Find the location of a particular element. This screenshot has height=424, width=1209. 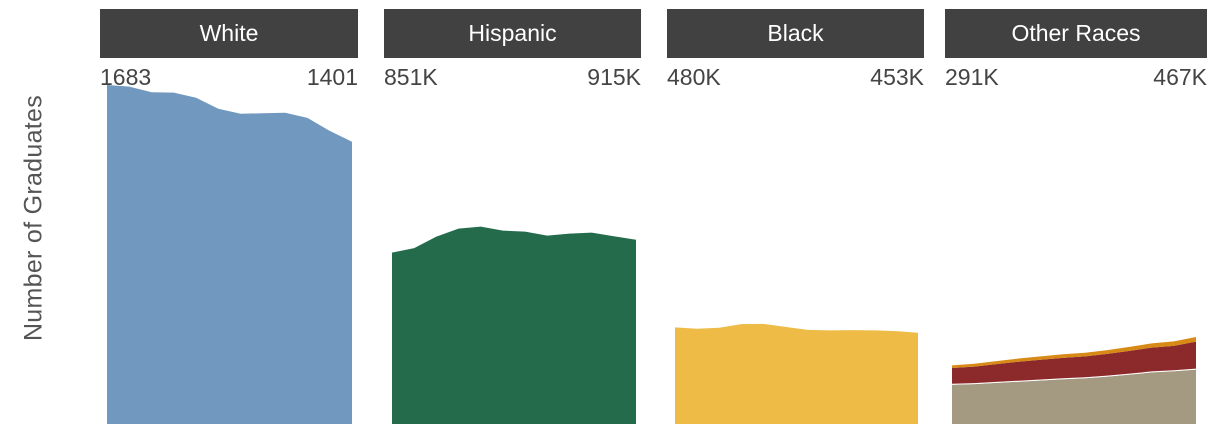

area-chart-black is located at coordinates (796, 373).